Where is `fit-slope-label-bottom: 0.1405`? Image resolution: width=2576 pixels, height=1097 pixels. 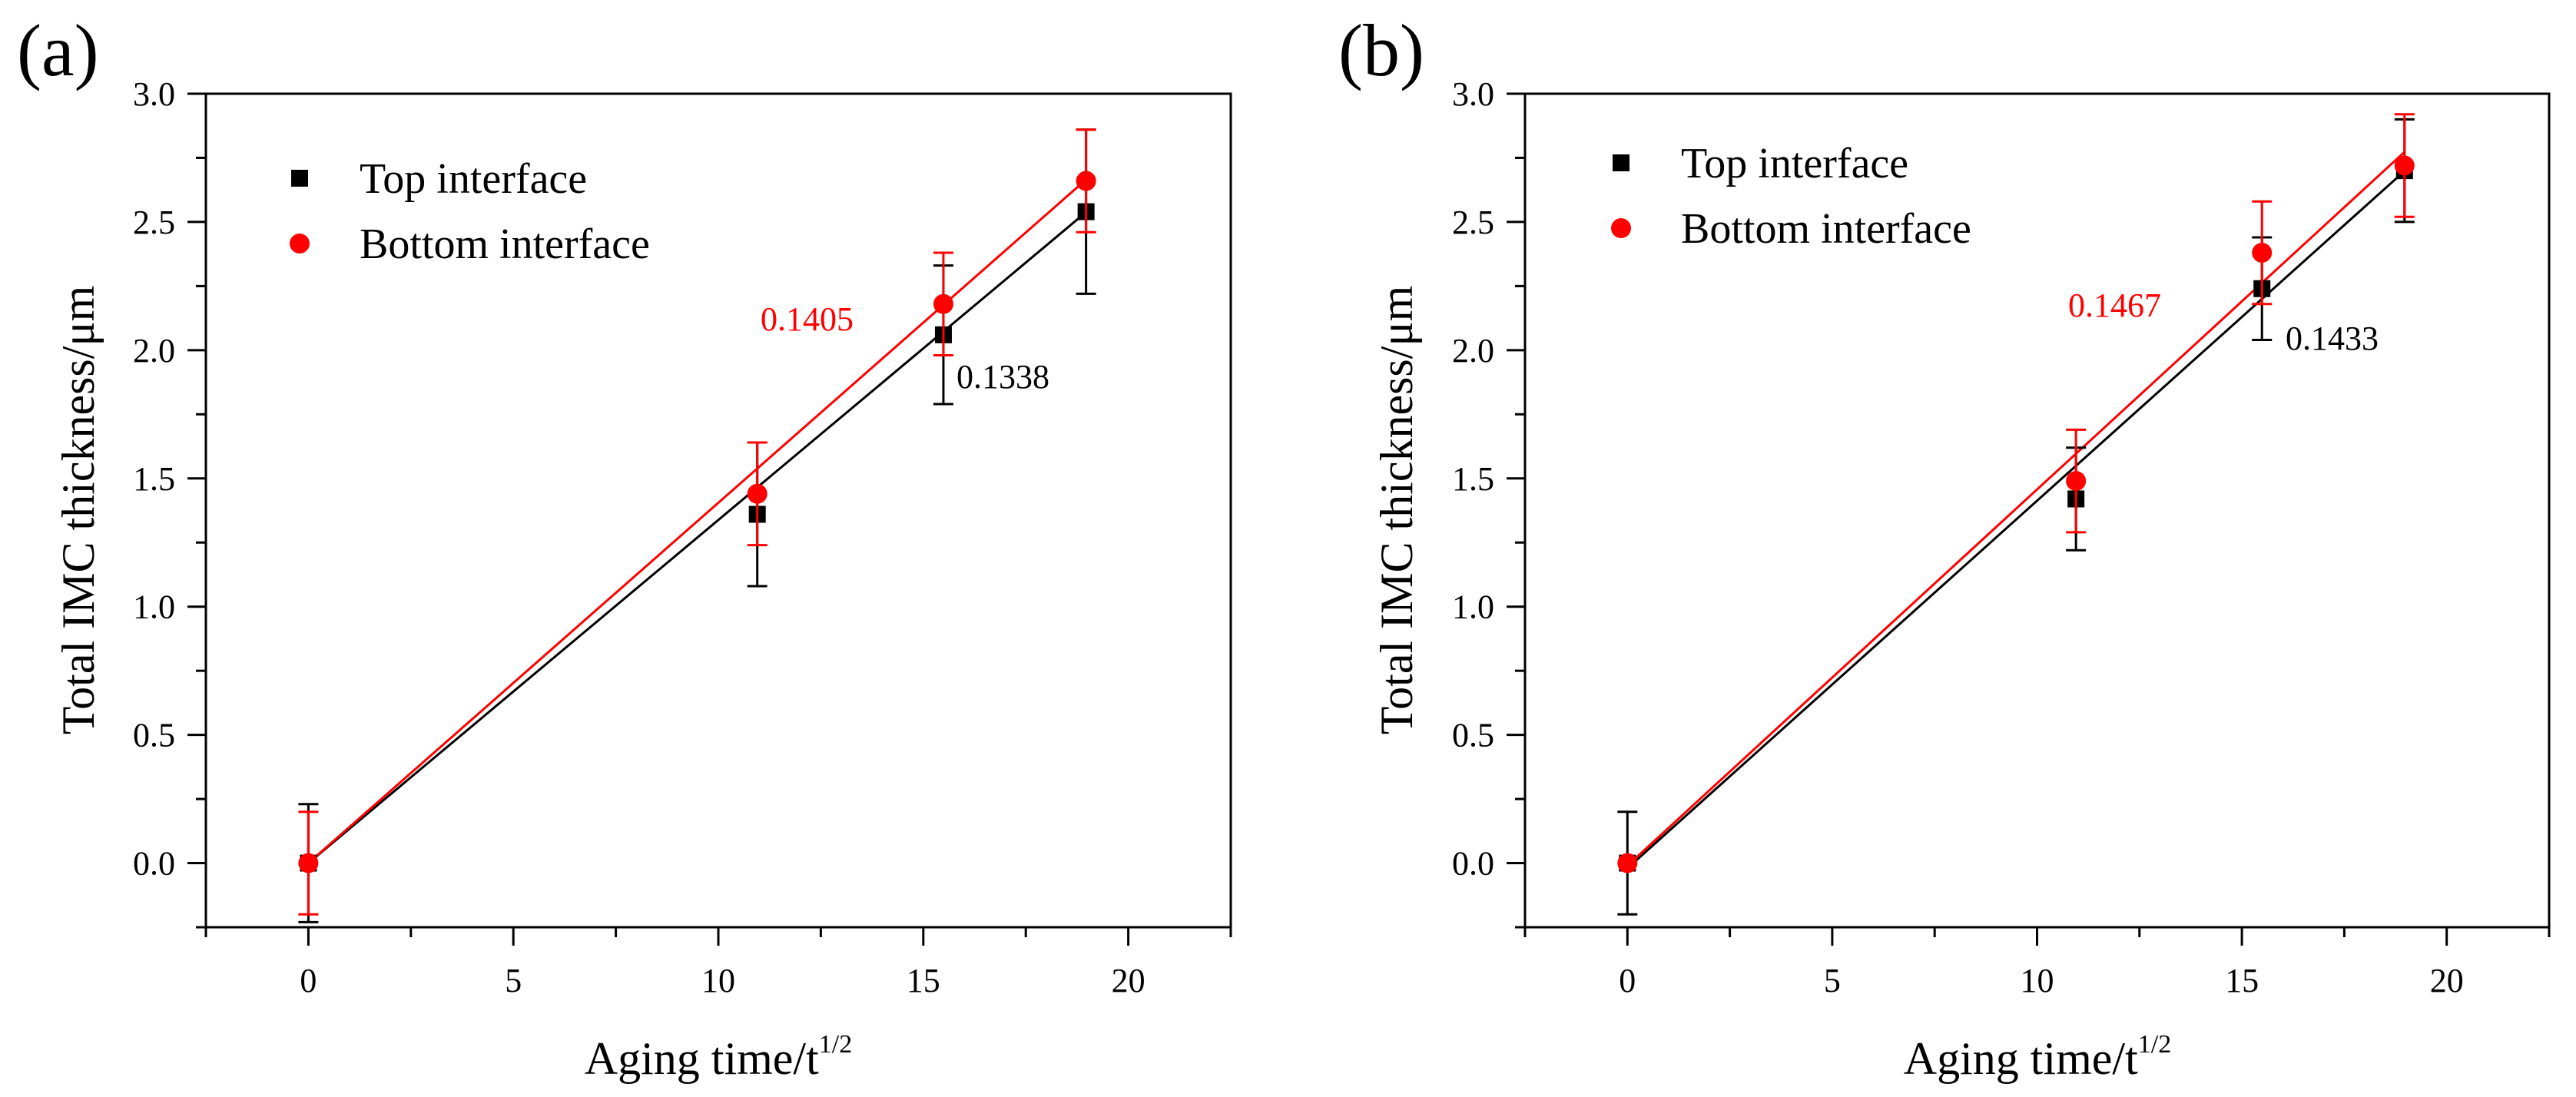
fit-slope-label-bottom: 0.1405 is located at coordinates (807, 319).